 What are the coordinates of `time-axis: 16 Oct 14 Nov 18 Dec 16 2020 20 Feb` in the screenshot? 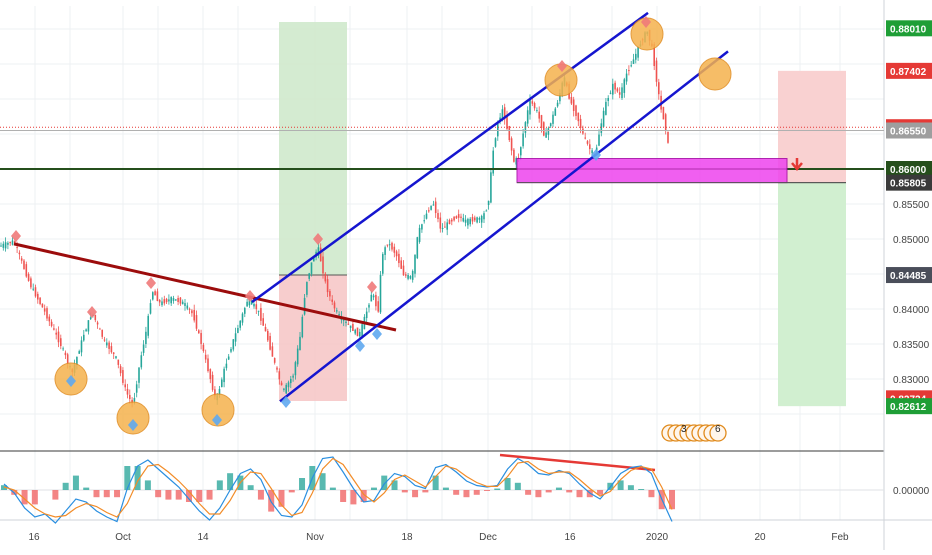 It's located at (438, 537).